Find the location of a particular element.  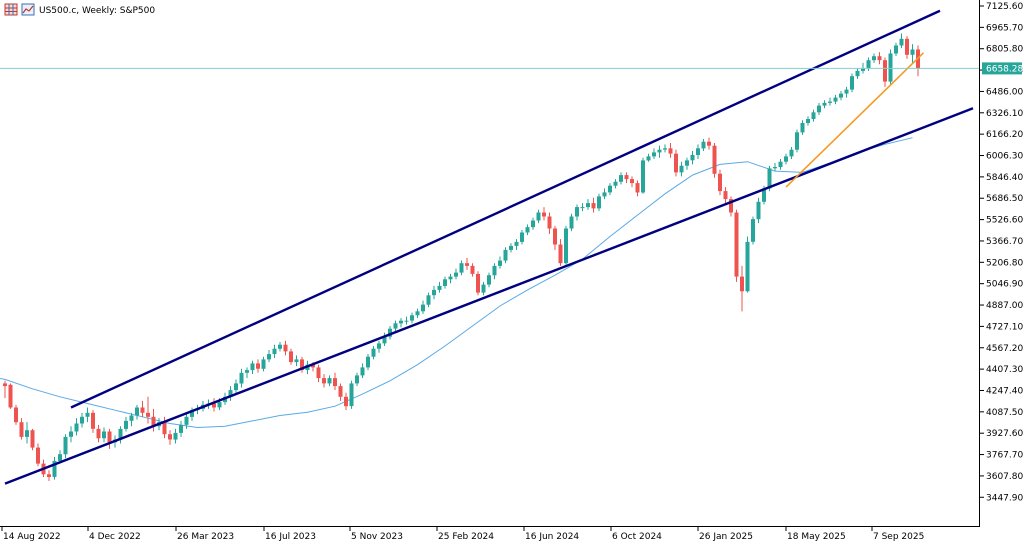

y-tick-label: 3927.60 is located at coordinates (1004, 434).